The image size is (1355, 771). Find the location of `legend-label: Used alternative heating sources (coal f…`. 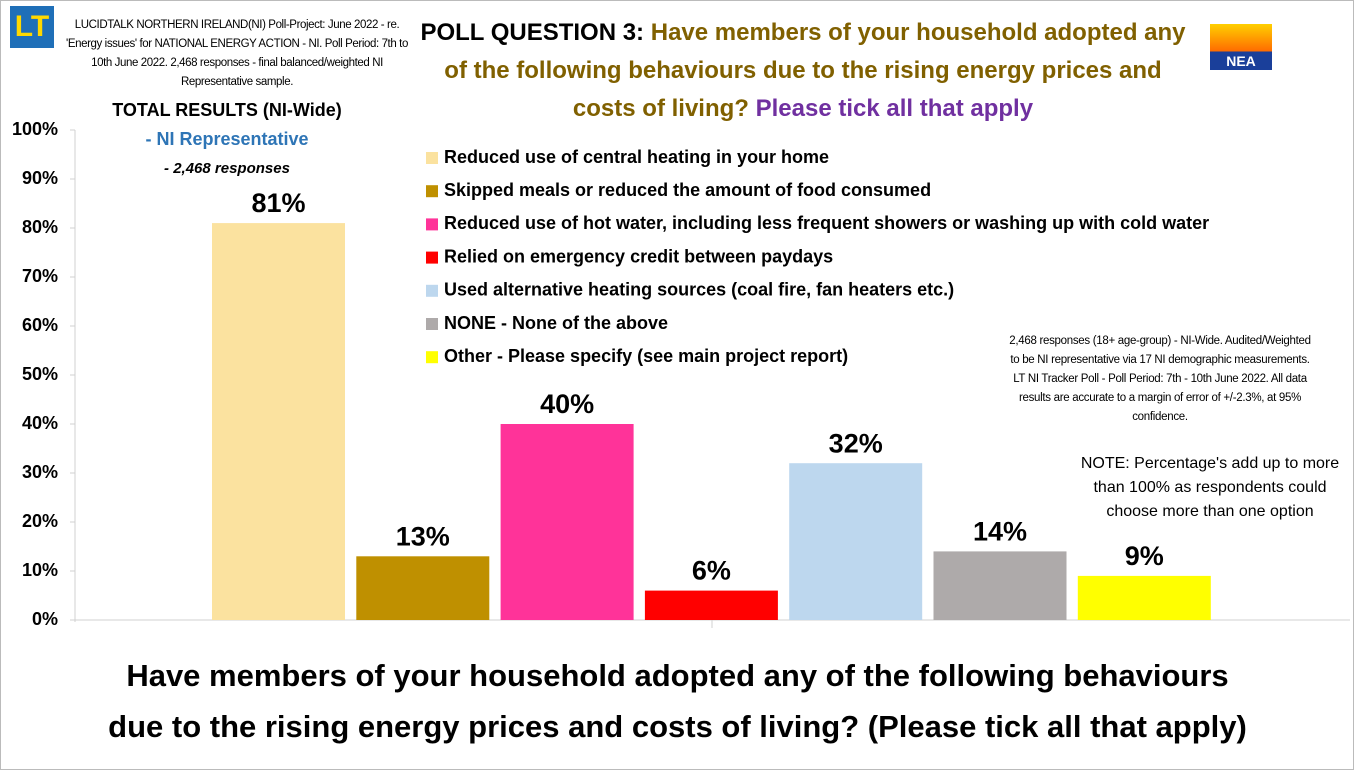

legend-label: Used alternative heating sources (coal f… is located at coordinates (699, 290).